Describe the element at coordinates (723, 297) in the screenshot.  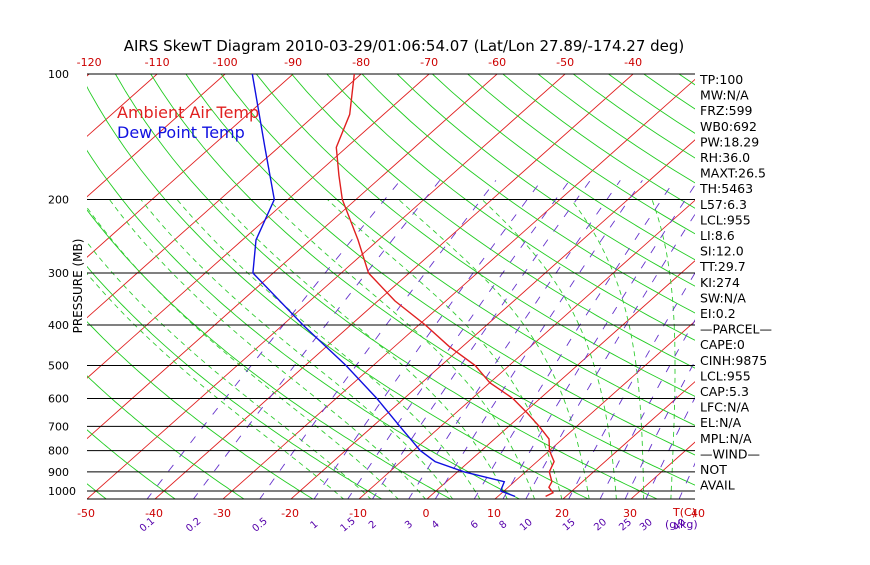
I see `stat-item: SW:N/A` at that location.